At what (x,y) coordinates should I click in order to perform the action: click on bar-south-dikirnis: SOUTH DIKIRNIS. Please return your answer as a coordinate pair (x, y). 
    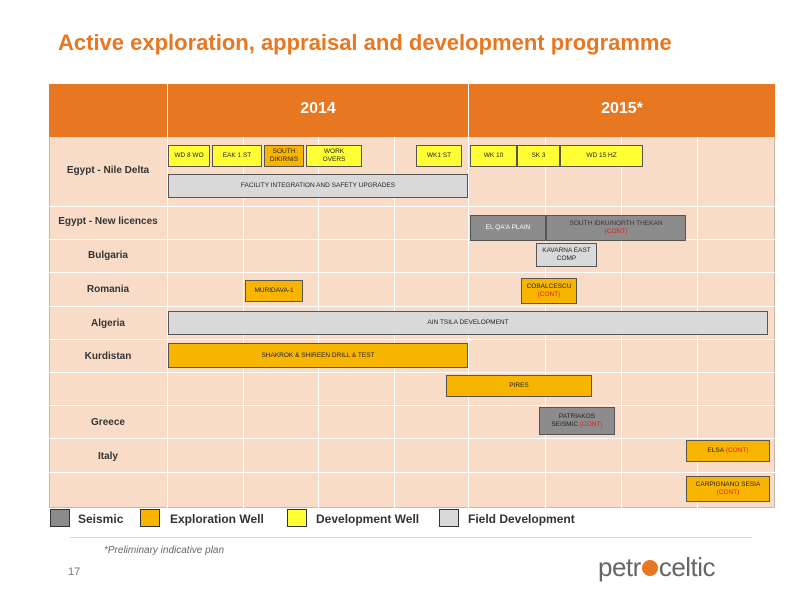
    Looking at the image, I should click on (284, 156).